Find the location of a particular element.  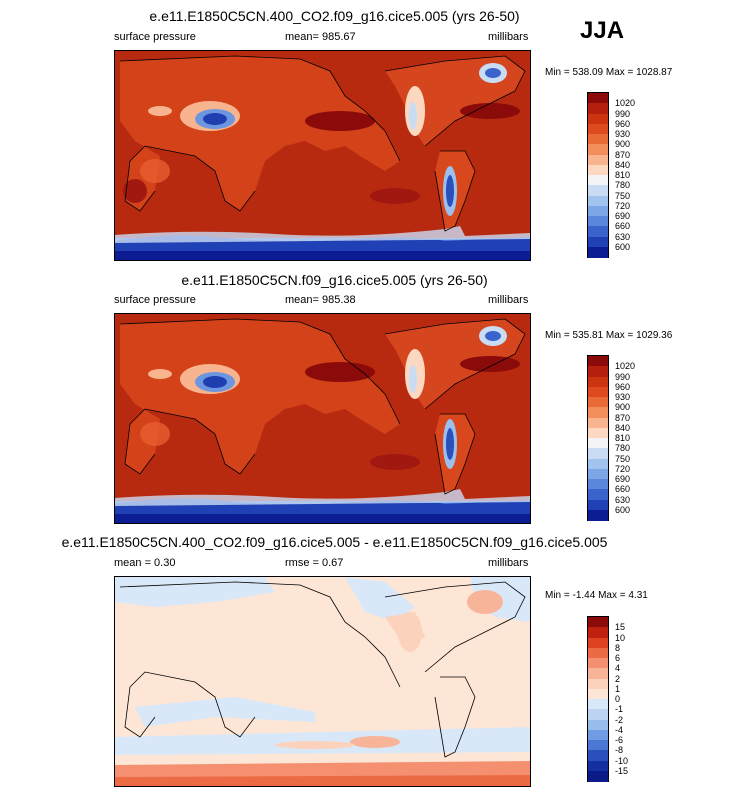

panel1-minmax: Min = 538.09 Max = 1028.87 is located at coordinates (609, 72).